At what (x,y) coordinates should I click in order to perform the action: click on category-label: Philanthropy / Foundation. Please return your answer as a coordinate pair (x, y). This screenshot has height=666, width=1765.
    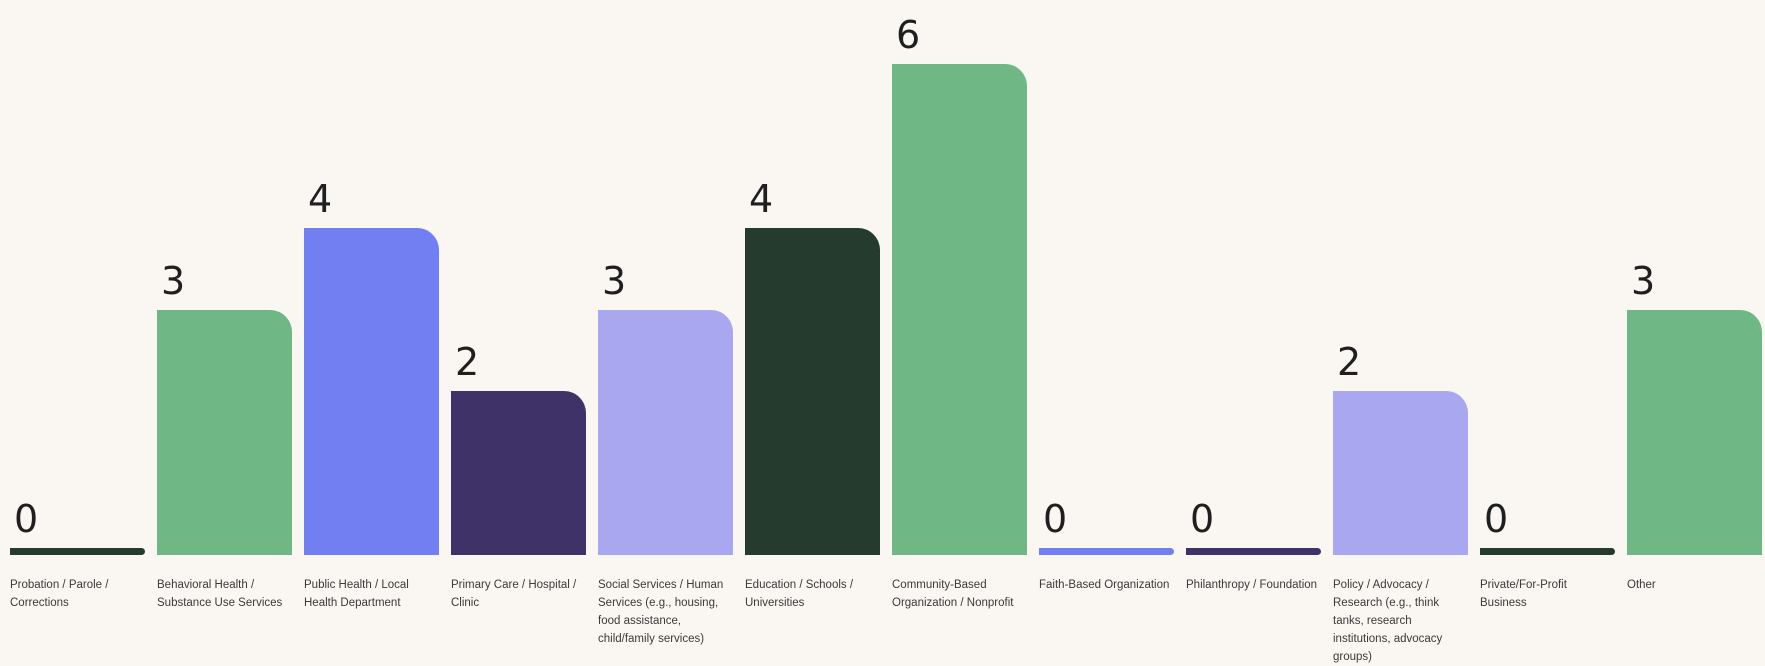
    Looking at the image, I should click on (1252, 585).